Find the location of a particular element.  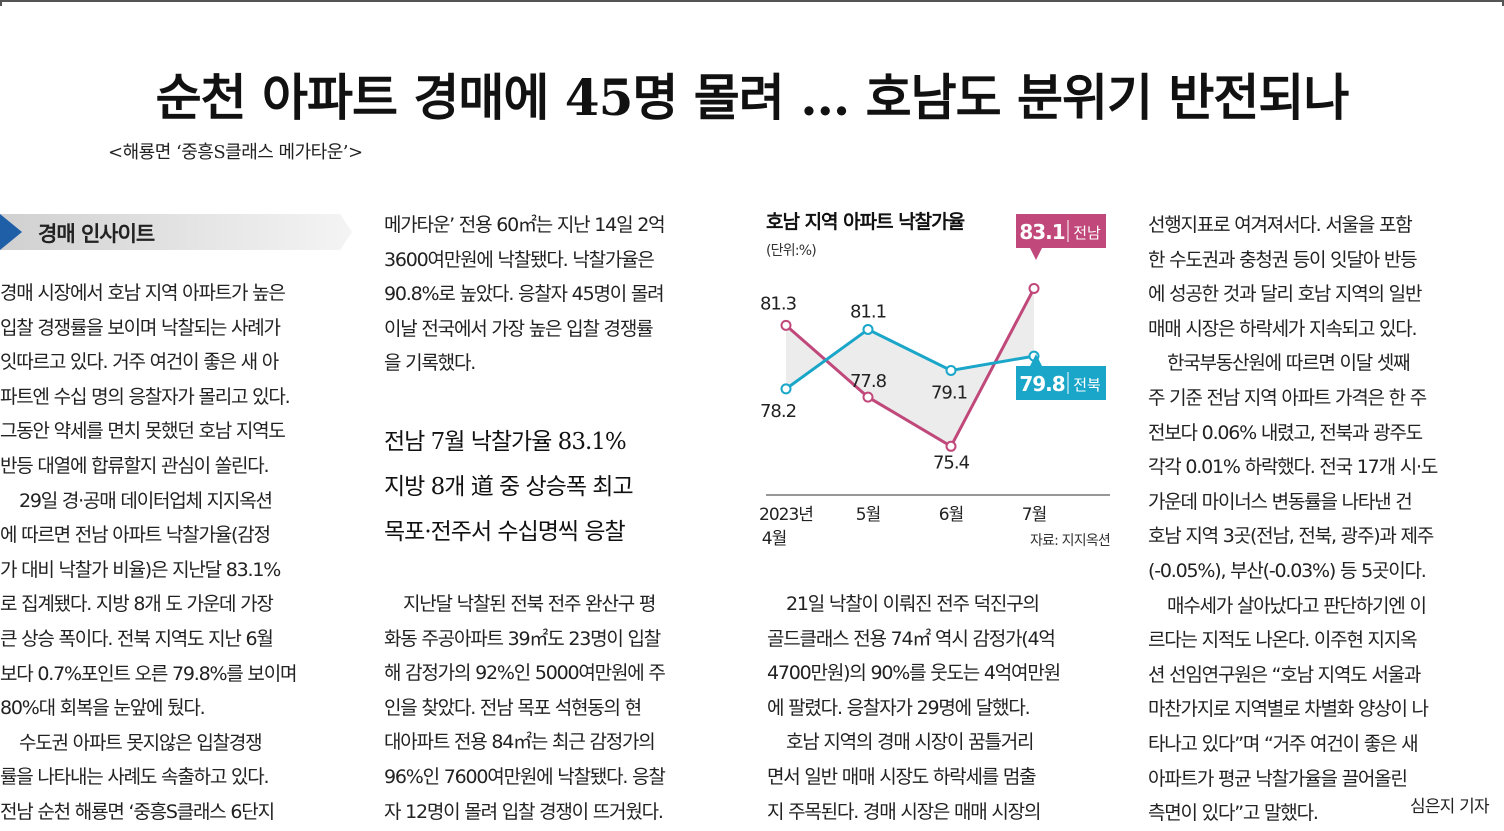

series-callout: 79.8 전북 is located at coordinates (1061, 383).